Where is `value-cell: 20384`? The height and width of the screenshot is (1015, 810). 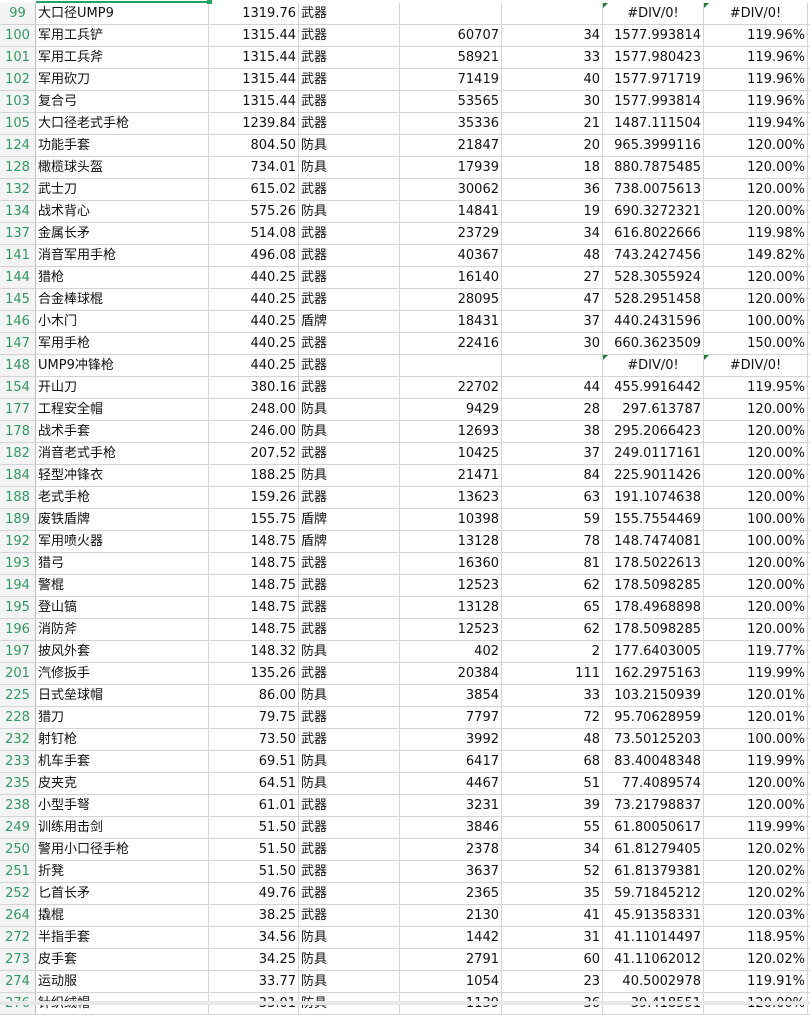
value-cell: 20384 is located at coordinates (451, 673).